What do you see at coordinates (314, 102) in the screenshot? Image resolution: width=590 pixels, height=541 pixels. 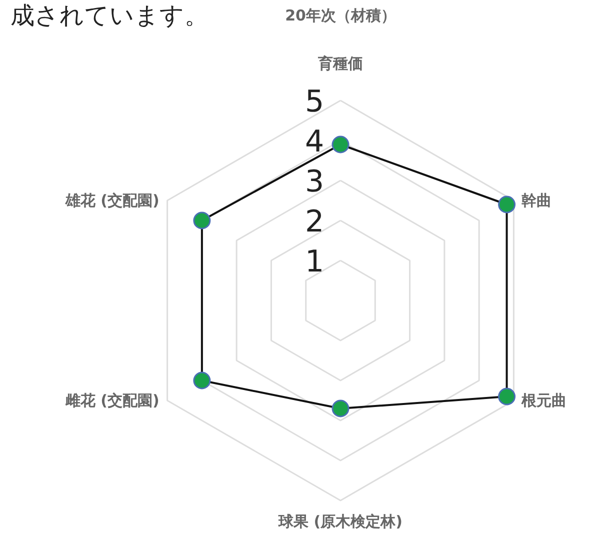 I see `y-tick-label: 5` at bounding box center [314, 102].